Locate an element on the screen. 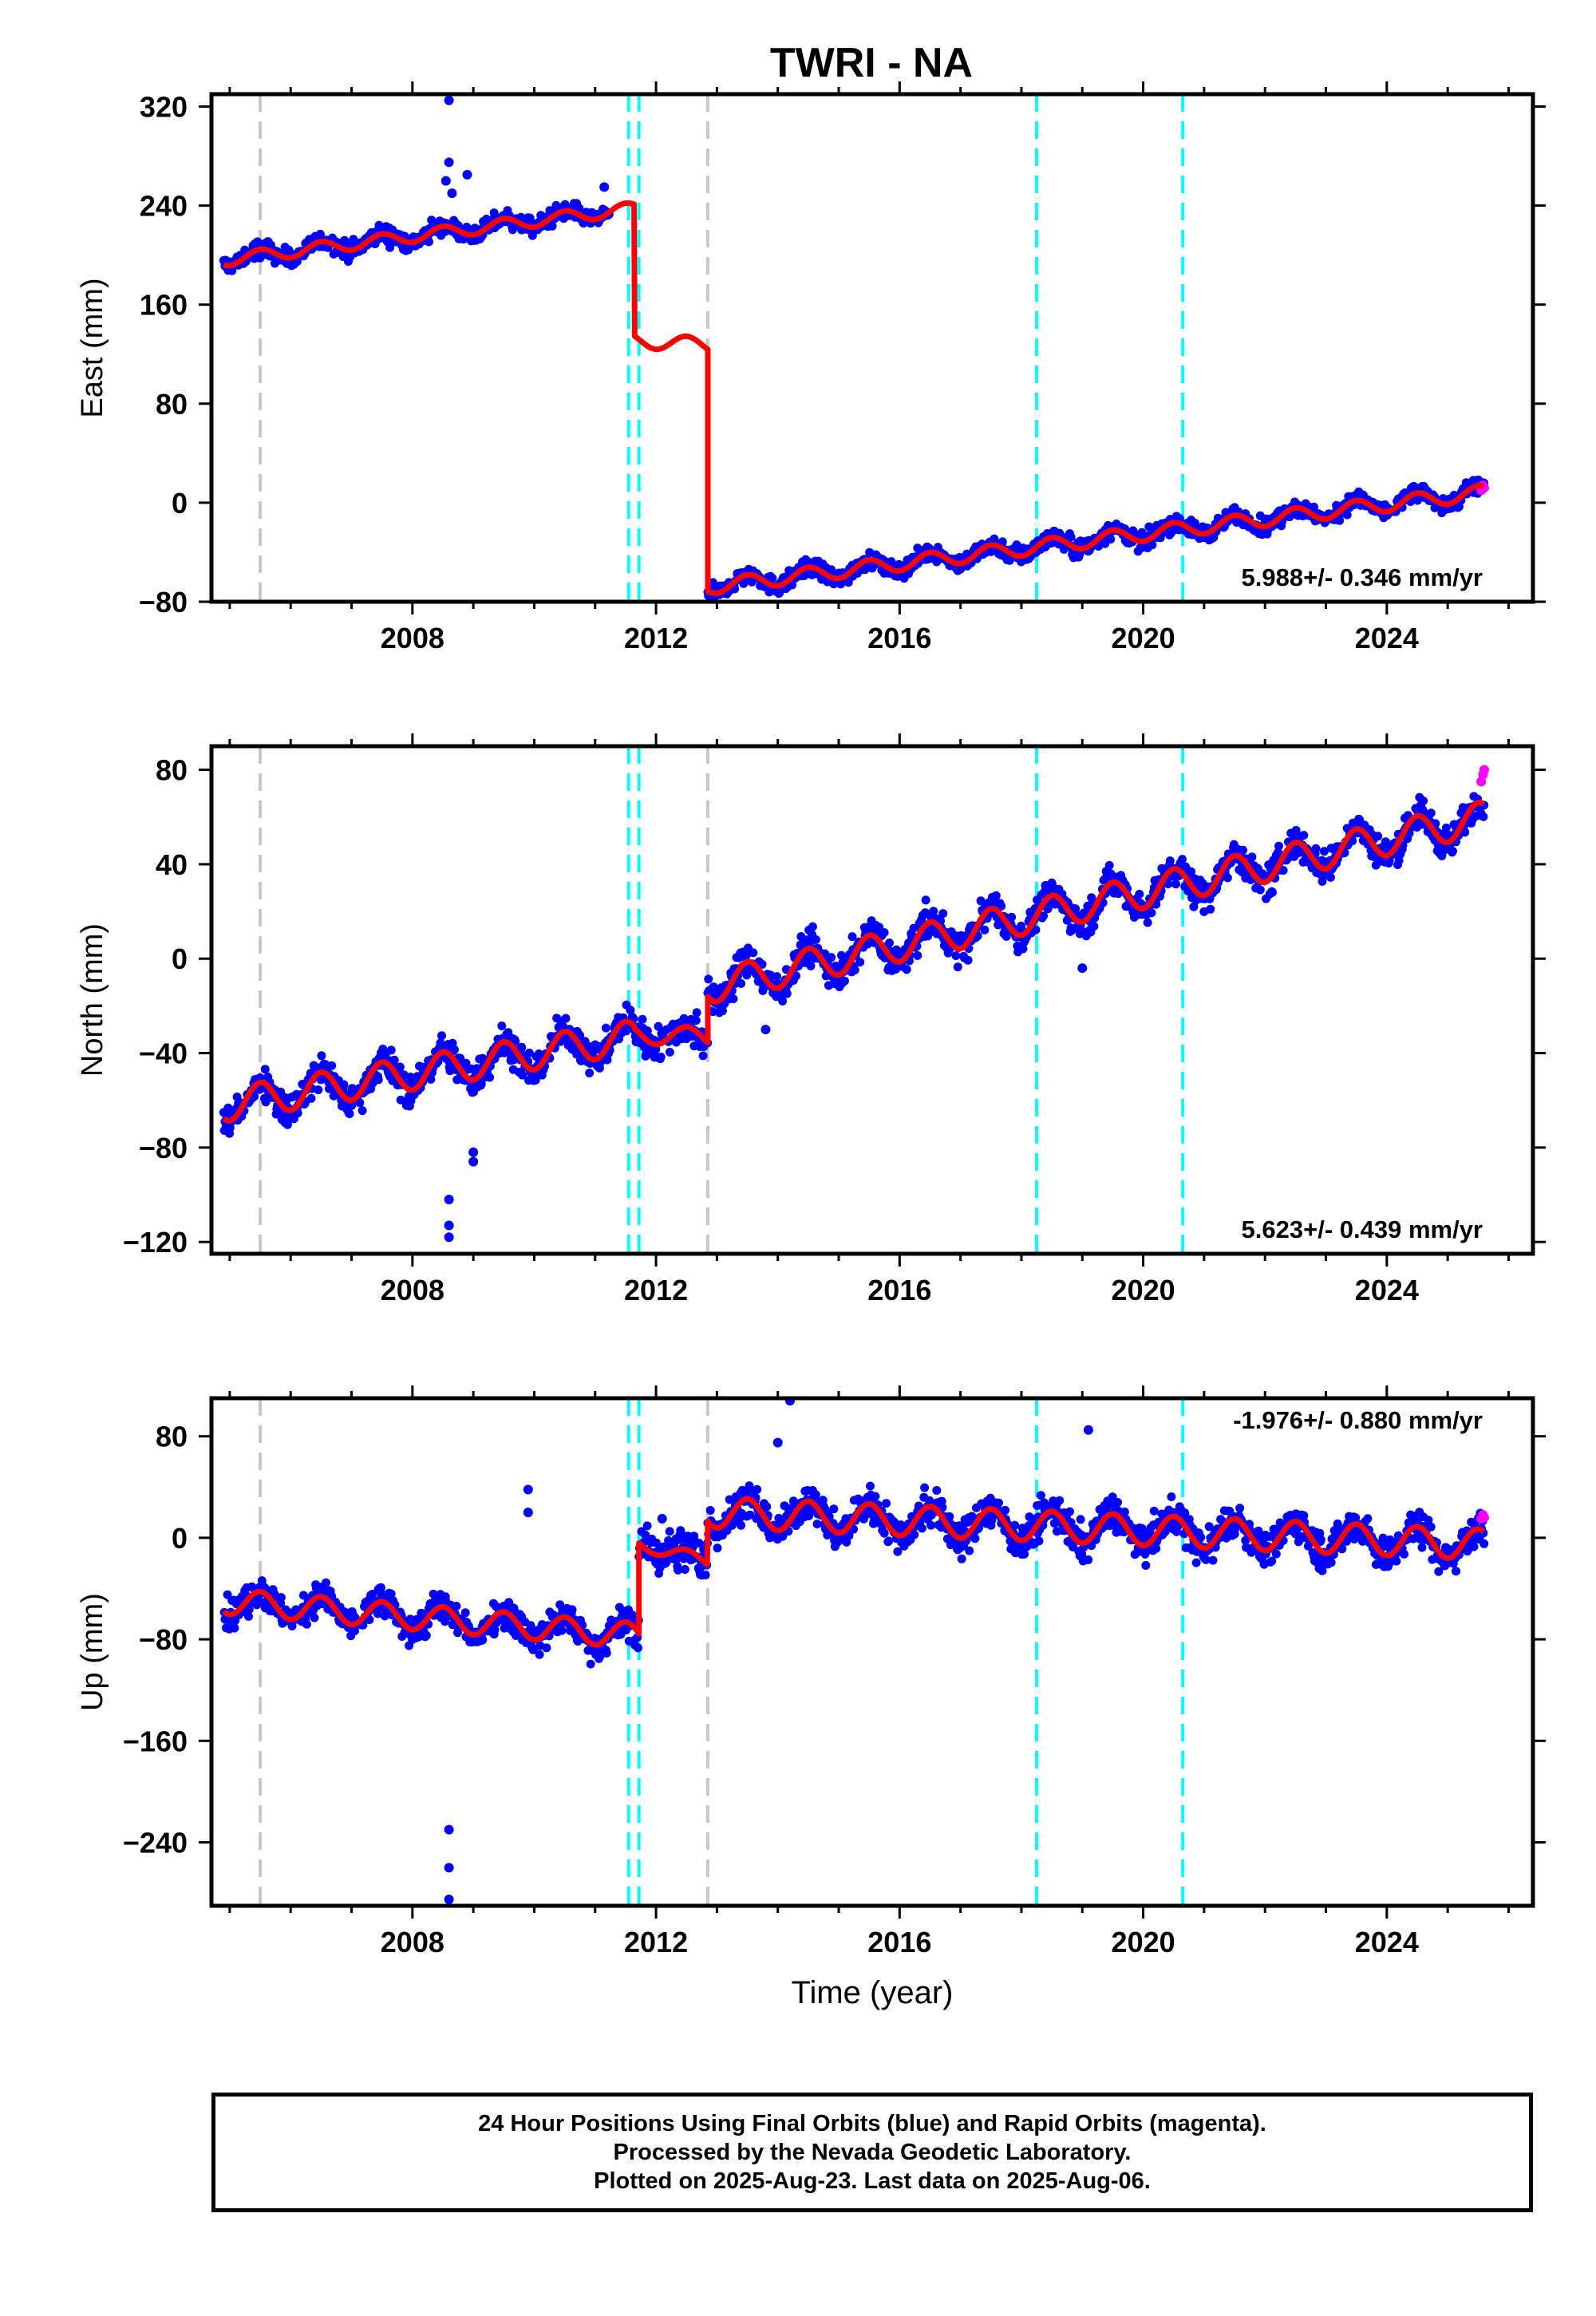  east-x-tick-label: 2012 is located at coordinates (656, 638).